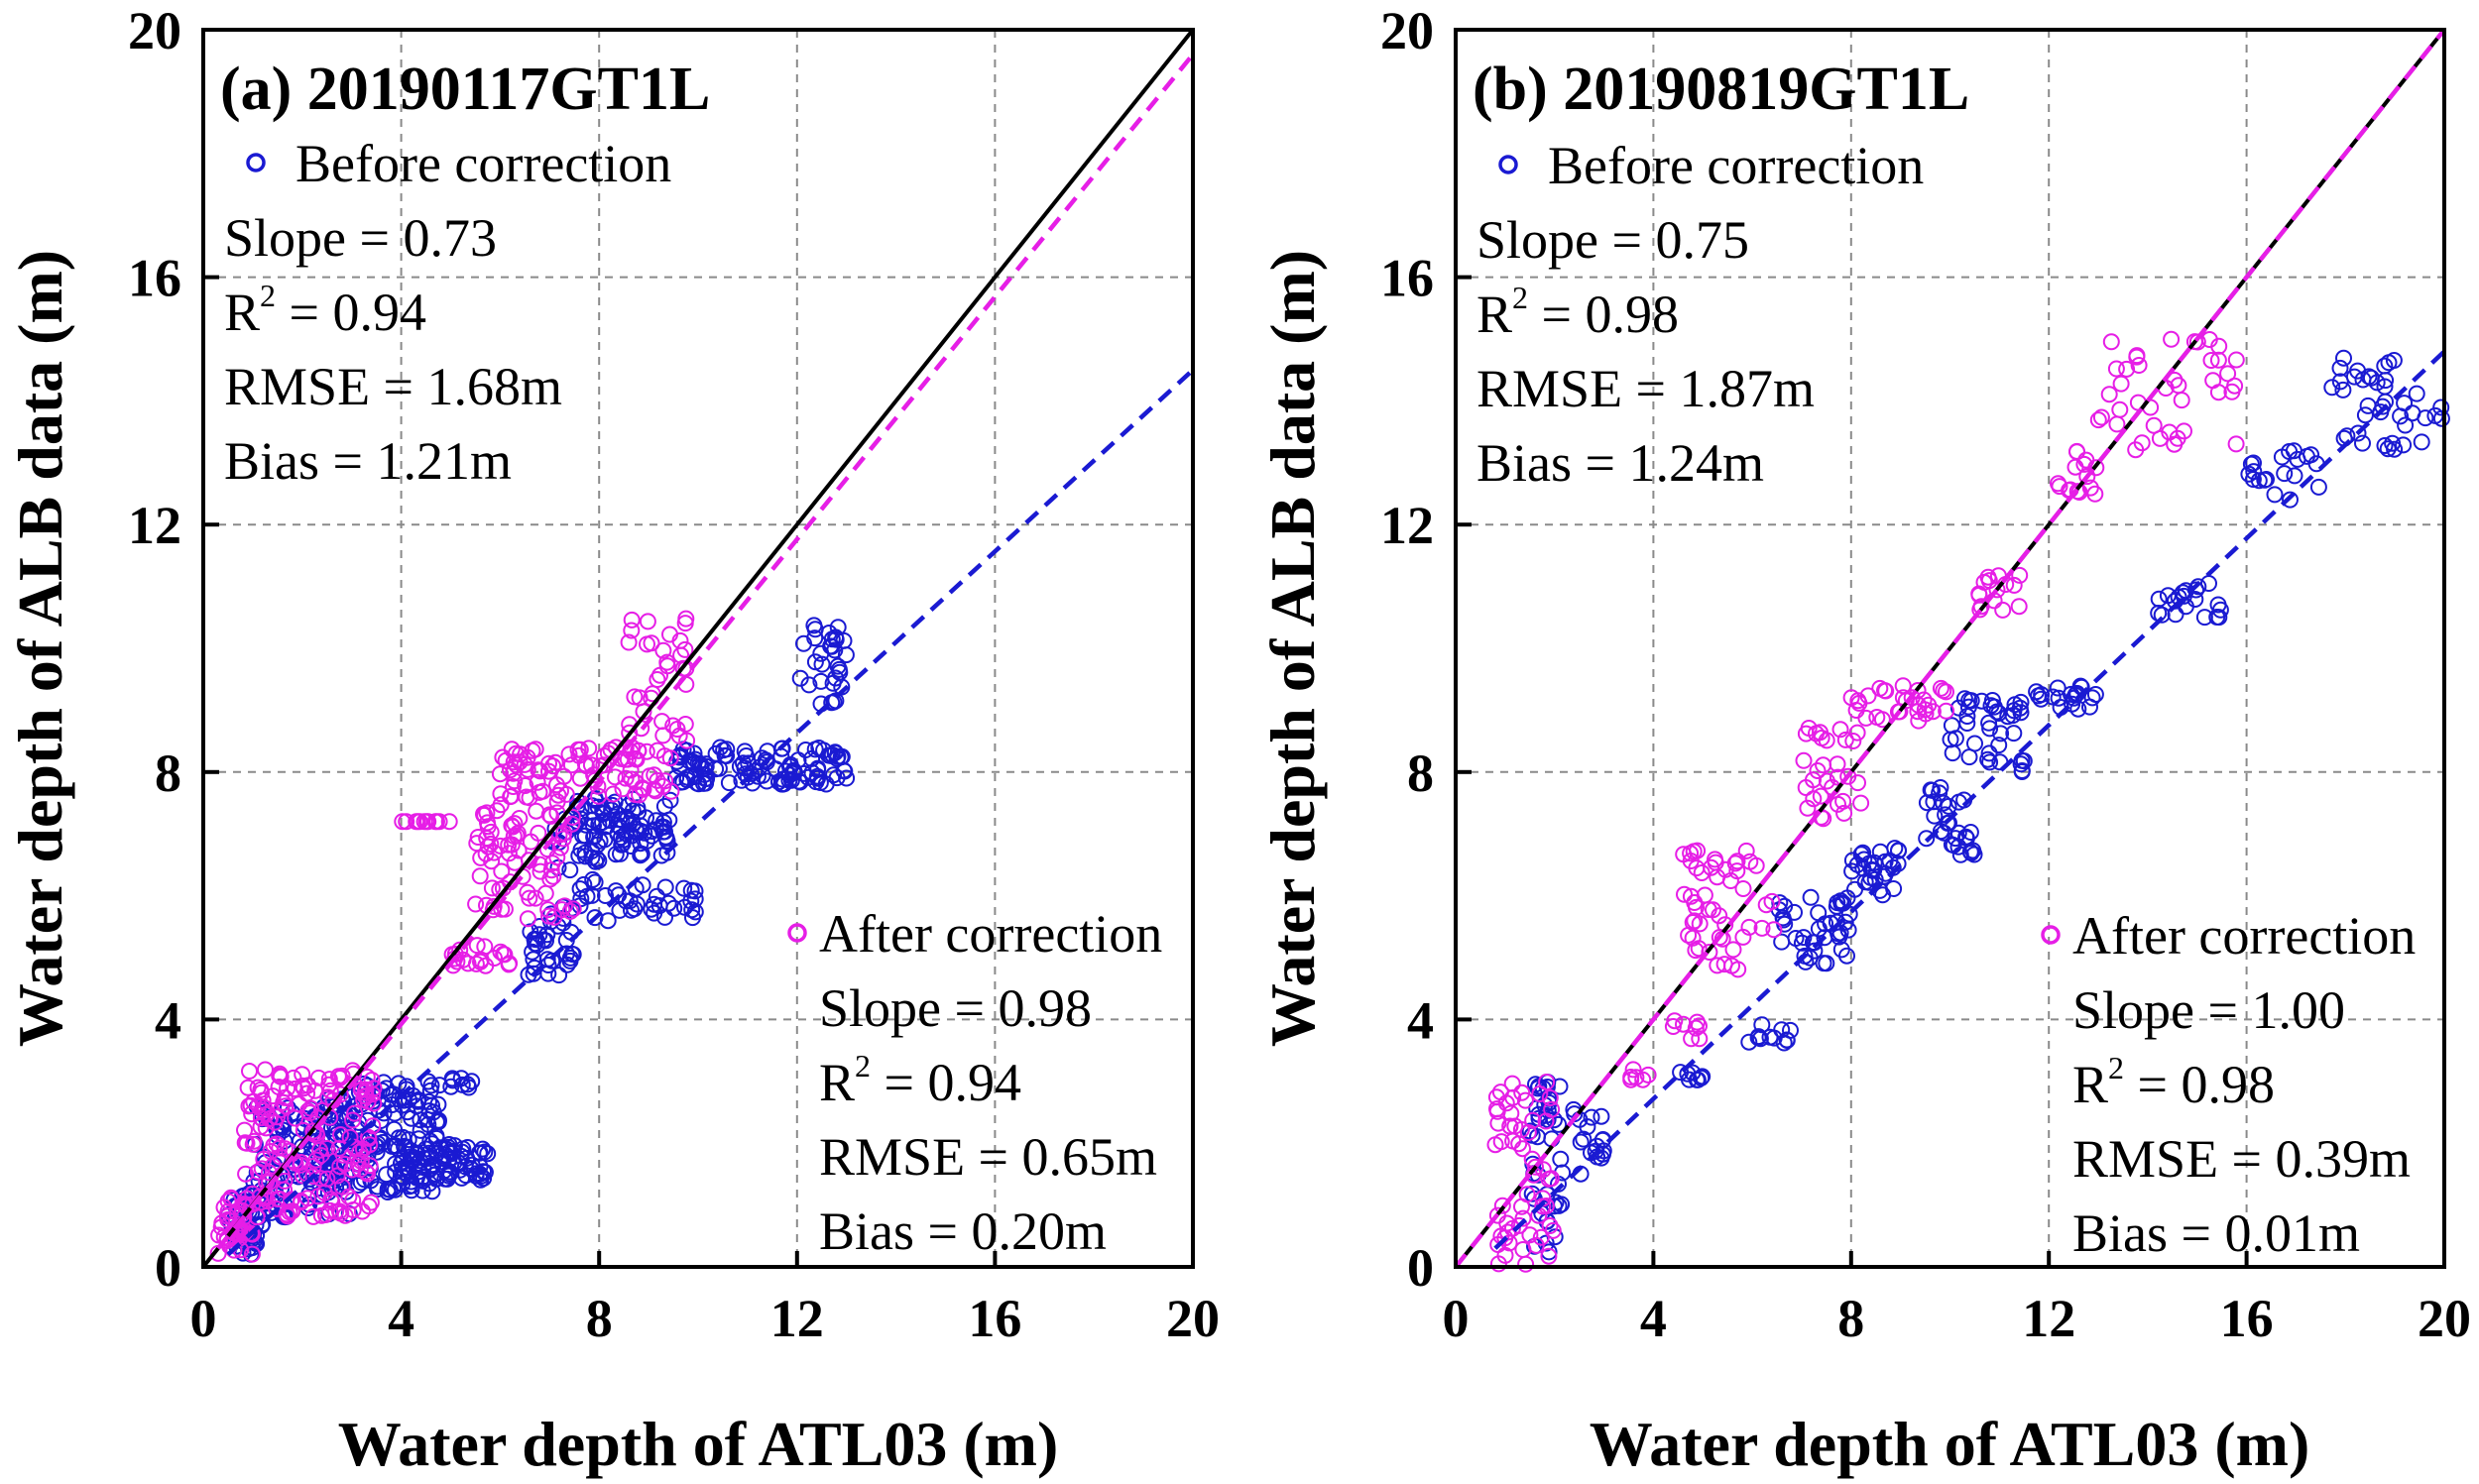  Describe the element at coordinates (155, 30) in the screenshot. I see `y-tick-label: 20` at that location.